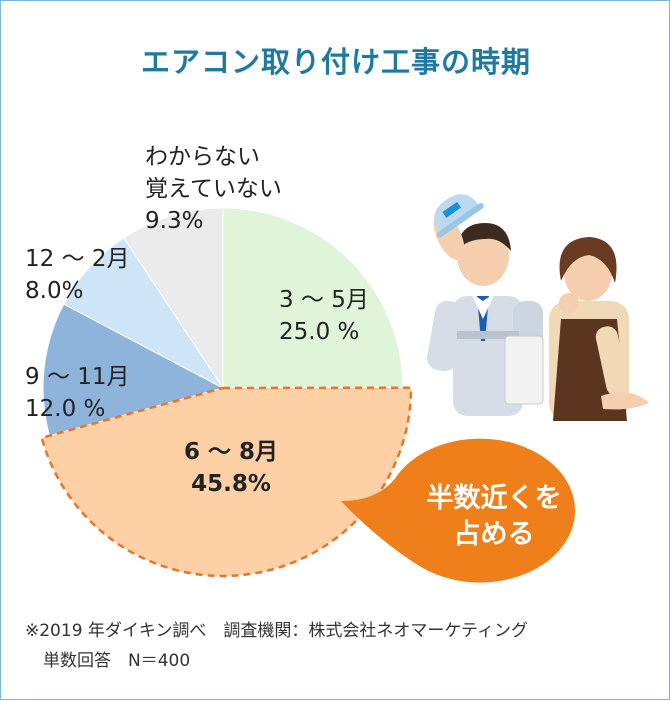 This screenshot has height=701, width=670. What do you see at coordinates (277, 631) in the screenshot?
I see `footnote-line1: ※2019 年ダイキン調べ 調査機関：株式会社ネオマーケティング` at bounding box center [277, 631].